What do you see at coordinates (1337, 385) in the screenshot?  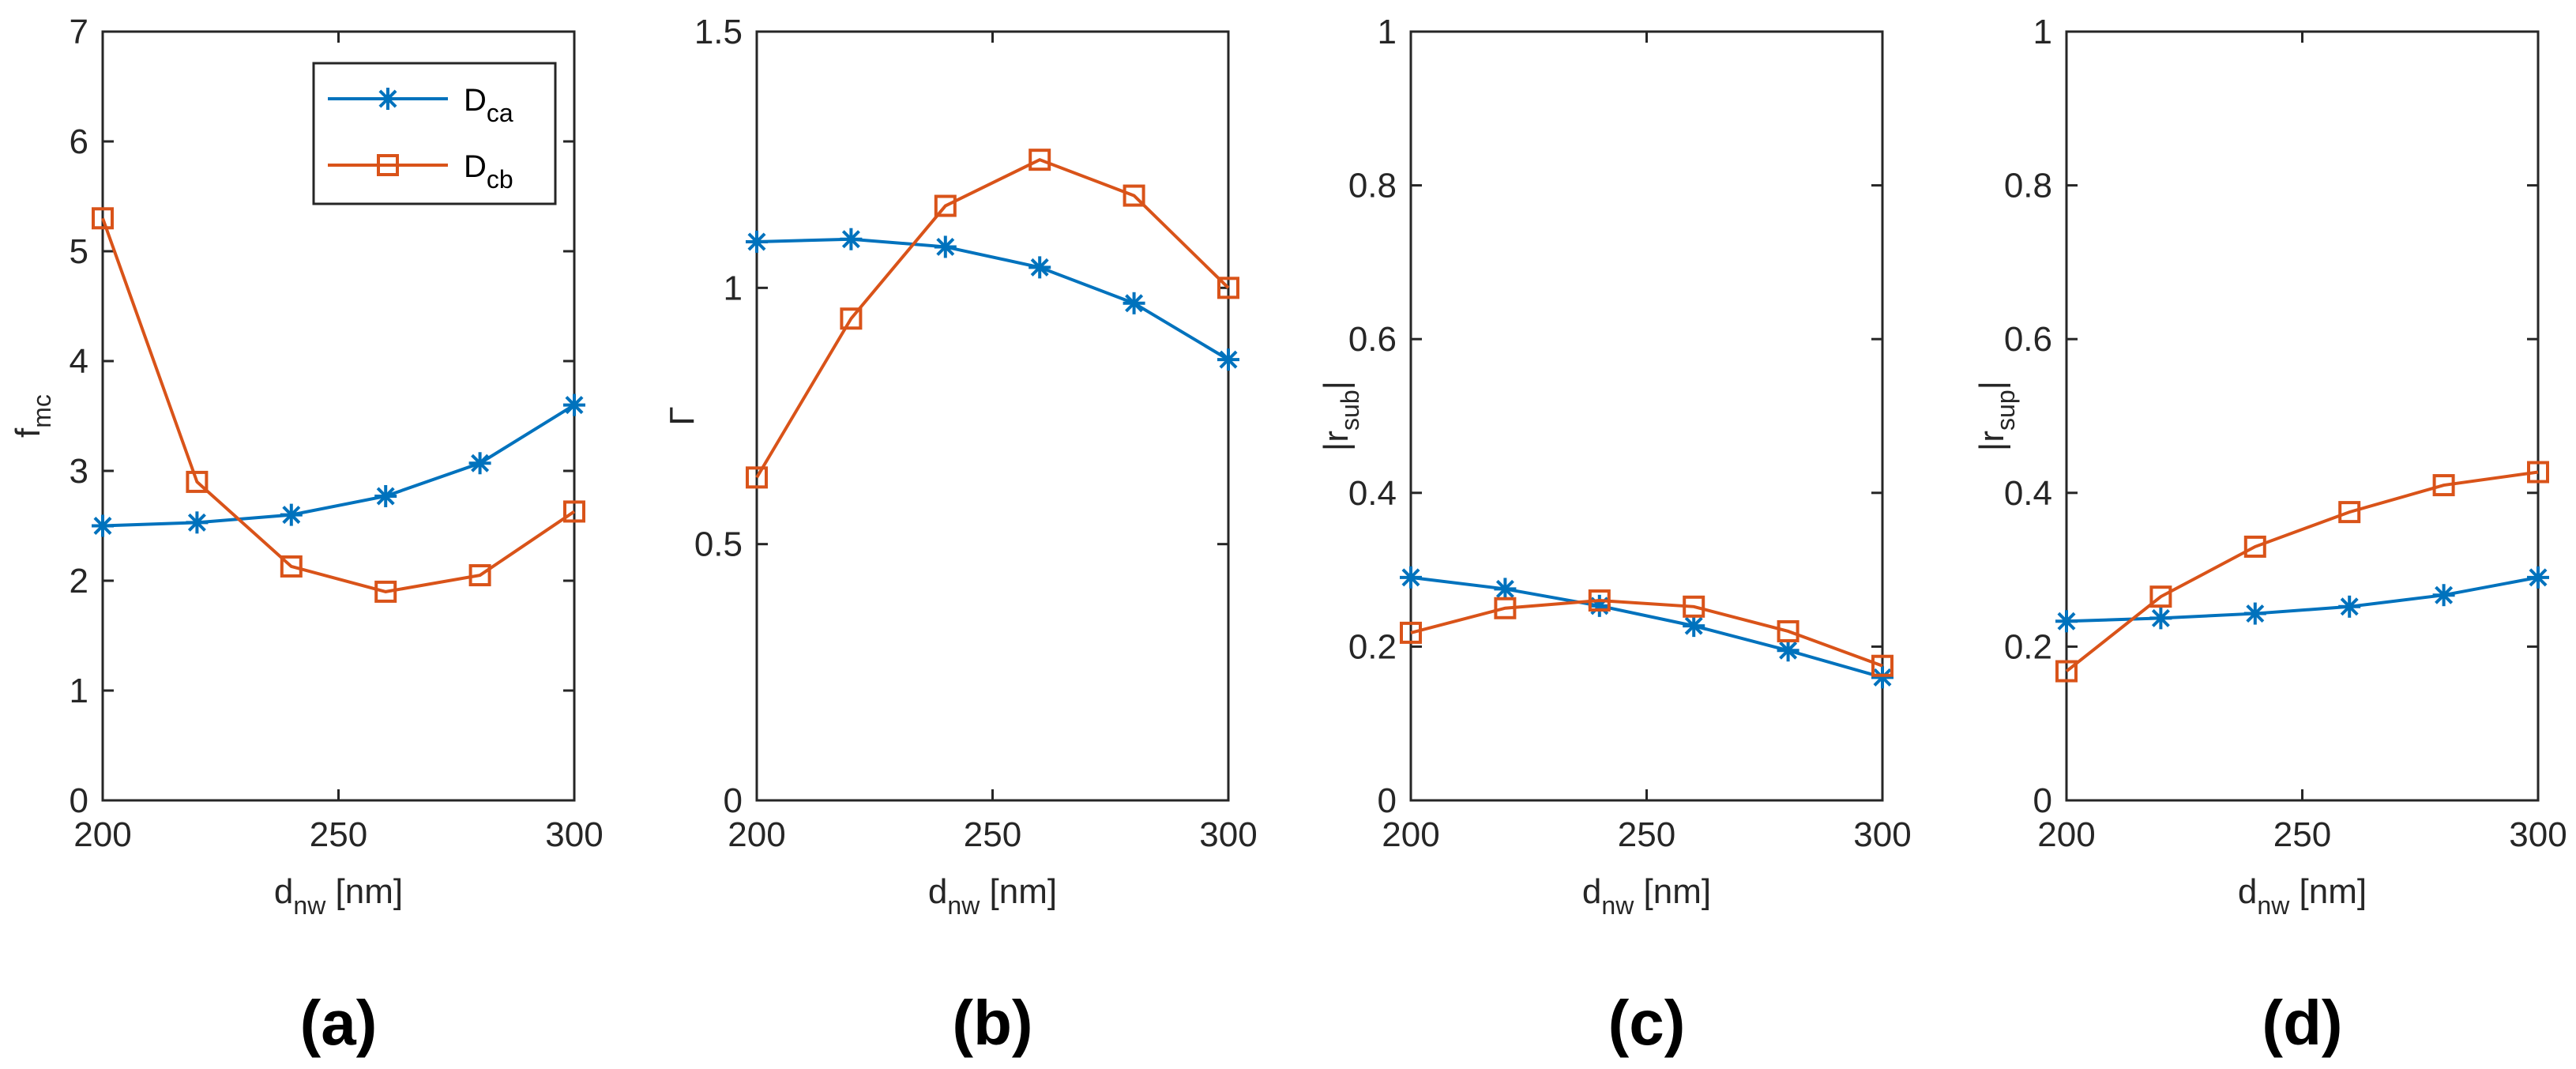 I see `y-axis-label-rest: |` at bounding box center [1337, 385].